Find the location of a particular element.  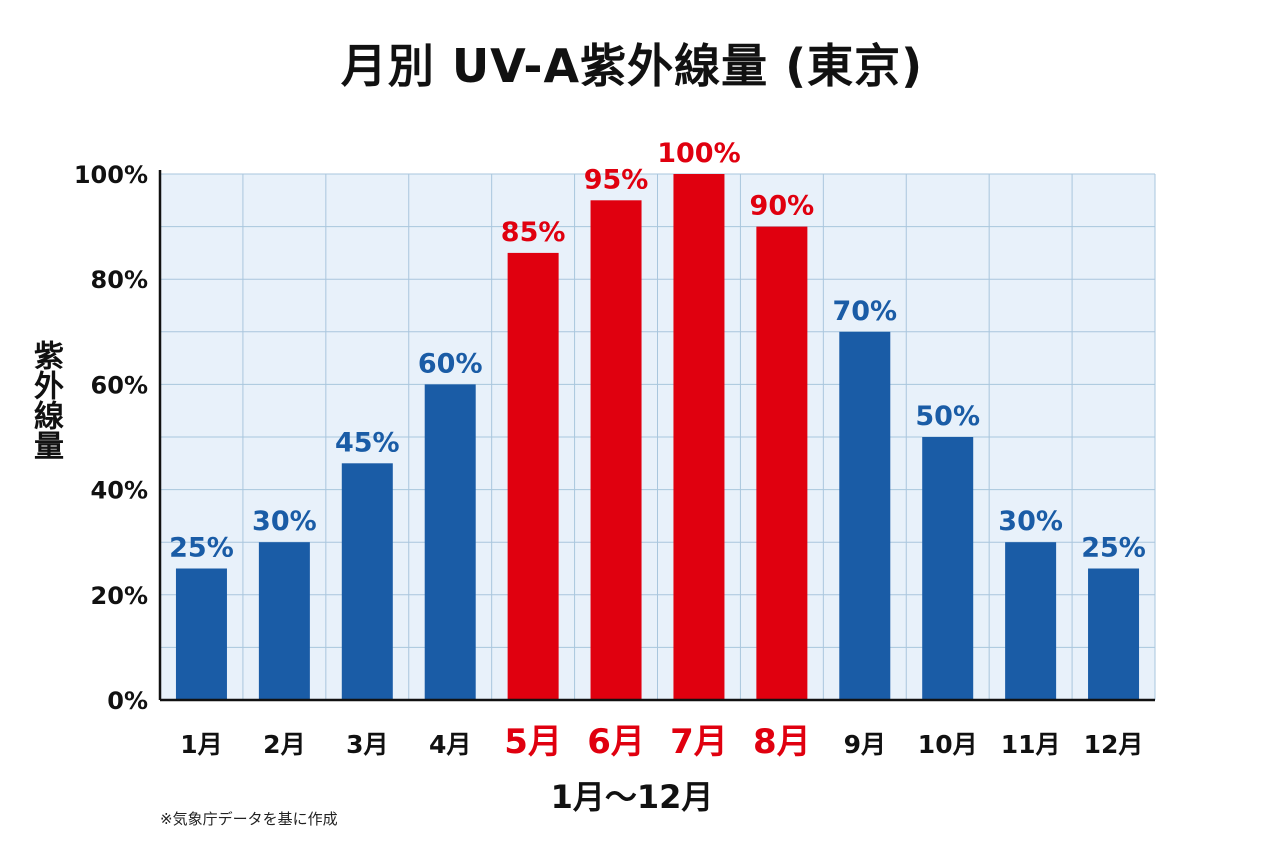

bar-value-label: 50% is located at coordinates (947, 416).